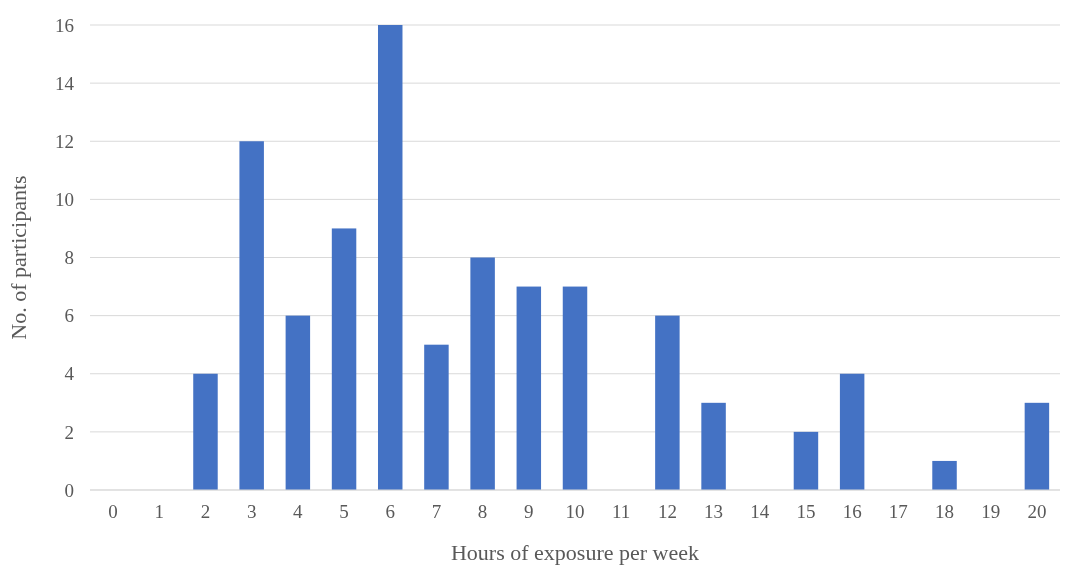 The width and height of the screenshot is (1074, 570). What do you see at coordinates (991, 511) in the screenshot?
I see `x-tick-label: 19` at bounding box center [991, 511].